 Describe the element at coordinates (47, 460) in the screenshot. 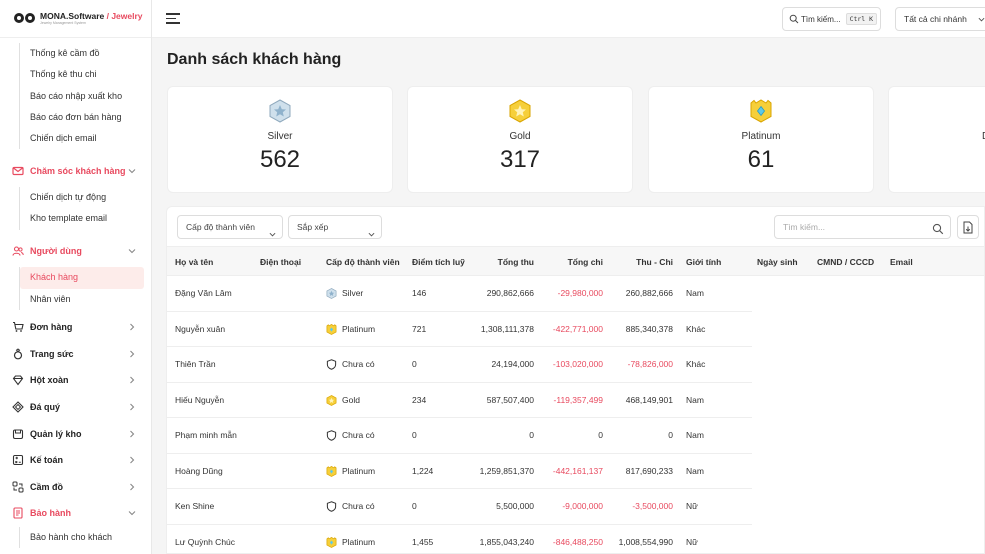

I see `sidebar-item-label: Kế toán` at that location.